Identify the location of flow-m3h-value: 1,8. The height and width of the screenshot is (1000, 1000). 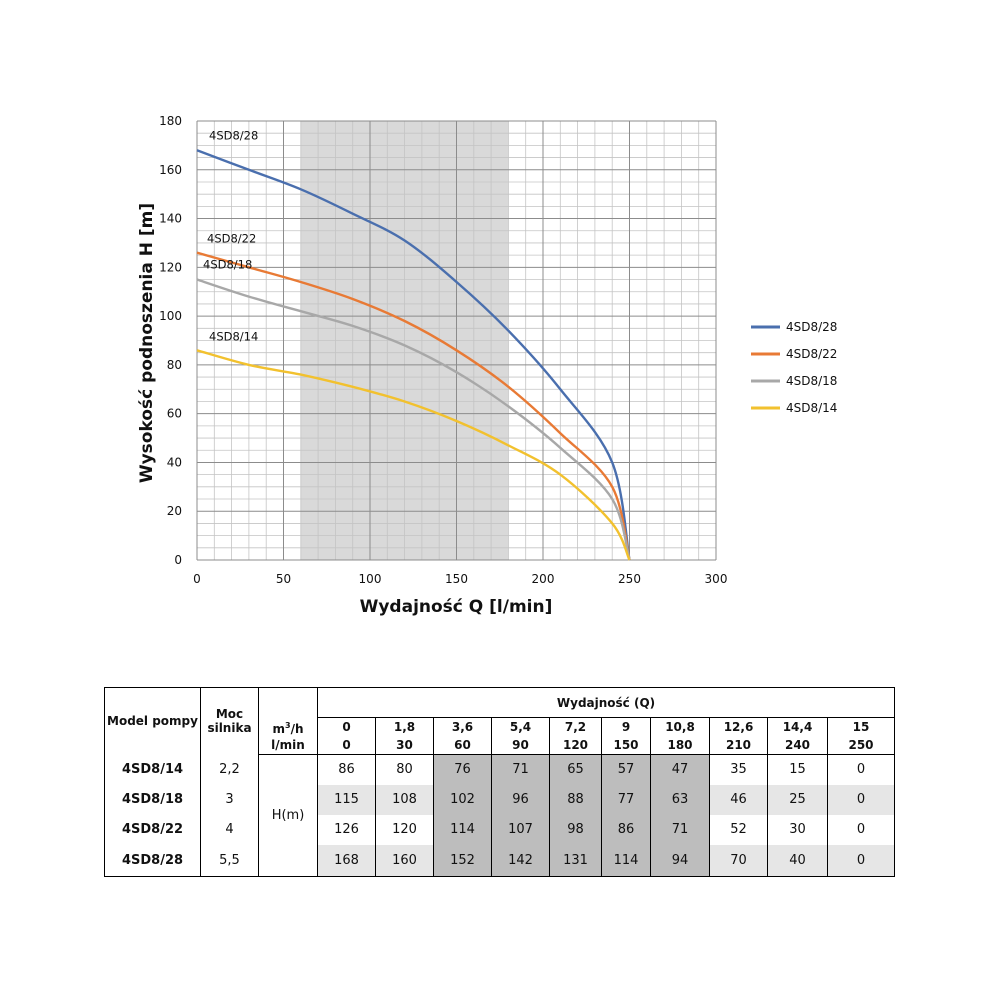
(404, 727).